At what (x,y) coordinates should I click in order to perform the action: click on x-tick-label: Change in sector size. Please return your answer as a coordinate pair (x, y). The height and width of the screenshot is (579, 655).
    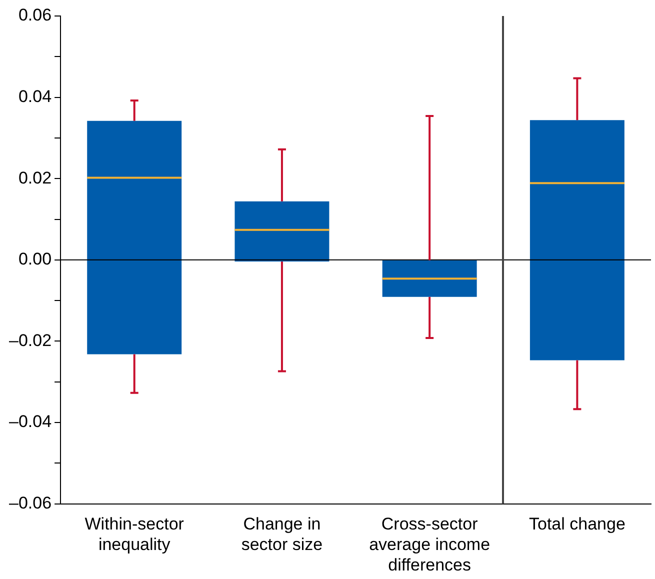
    Looking at the image, I should click on (282, 534).